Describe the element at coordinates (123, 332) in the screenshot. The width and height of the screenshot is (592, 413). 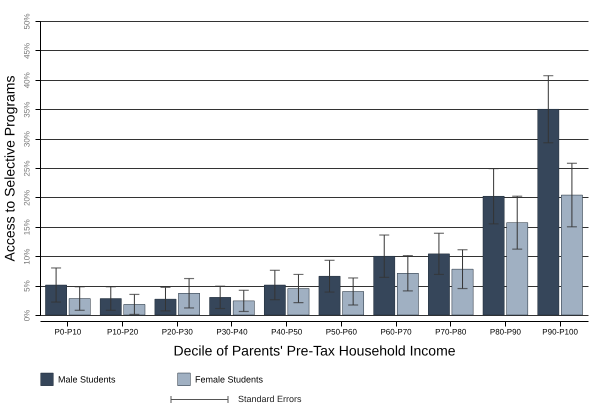
I see `x-tick-label: P10-P20` at that location.